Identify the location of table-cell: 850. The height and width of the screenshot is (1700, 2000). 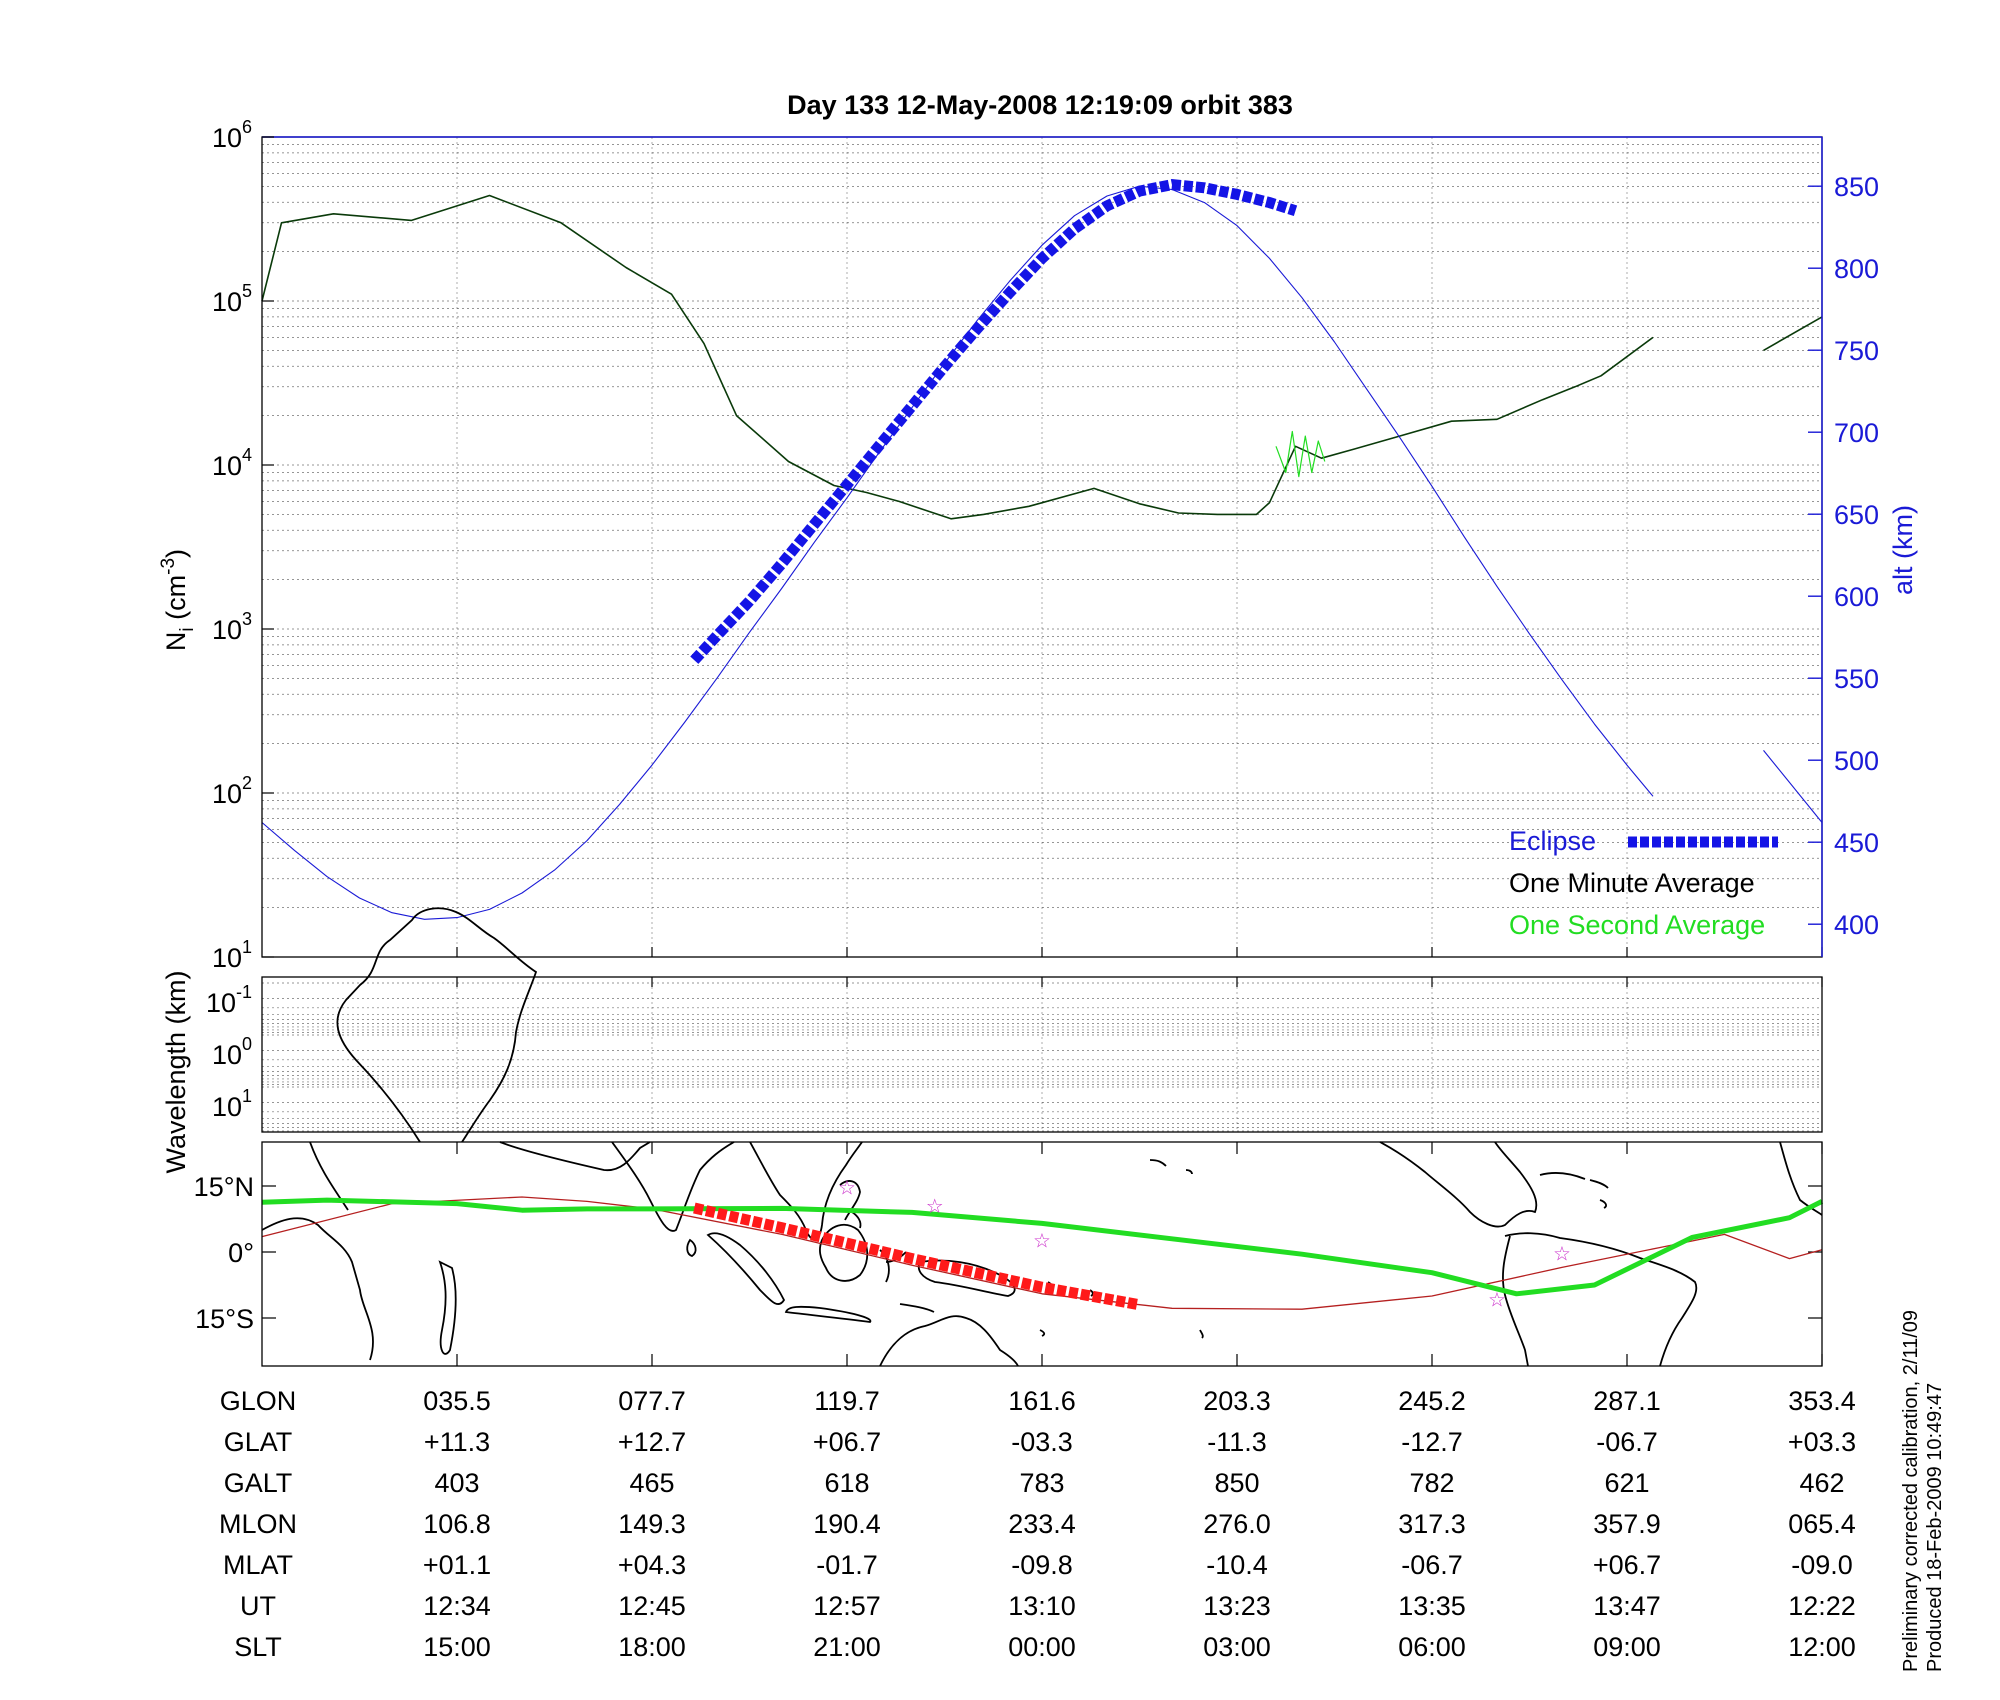
(1236, 1483).